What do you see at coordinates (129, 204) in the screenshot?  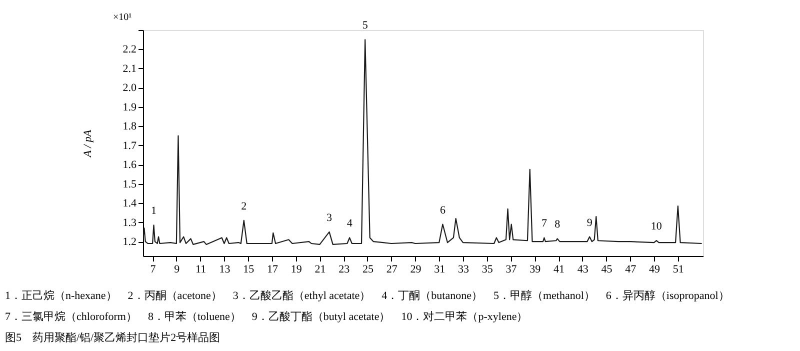 I see `y-tick-label: 1.4` at bounding box center [129, 204].